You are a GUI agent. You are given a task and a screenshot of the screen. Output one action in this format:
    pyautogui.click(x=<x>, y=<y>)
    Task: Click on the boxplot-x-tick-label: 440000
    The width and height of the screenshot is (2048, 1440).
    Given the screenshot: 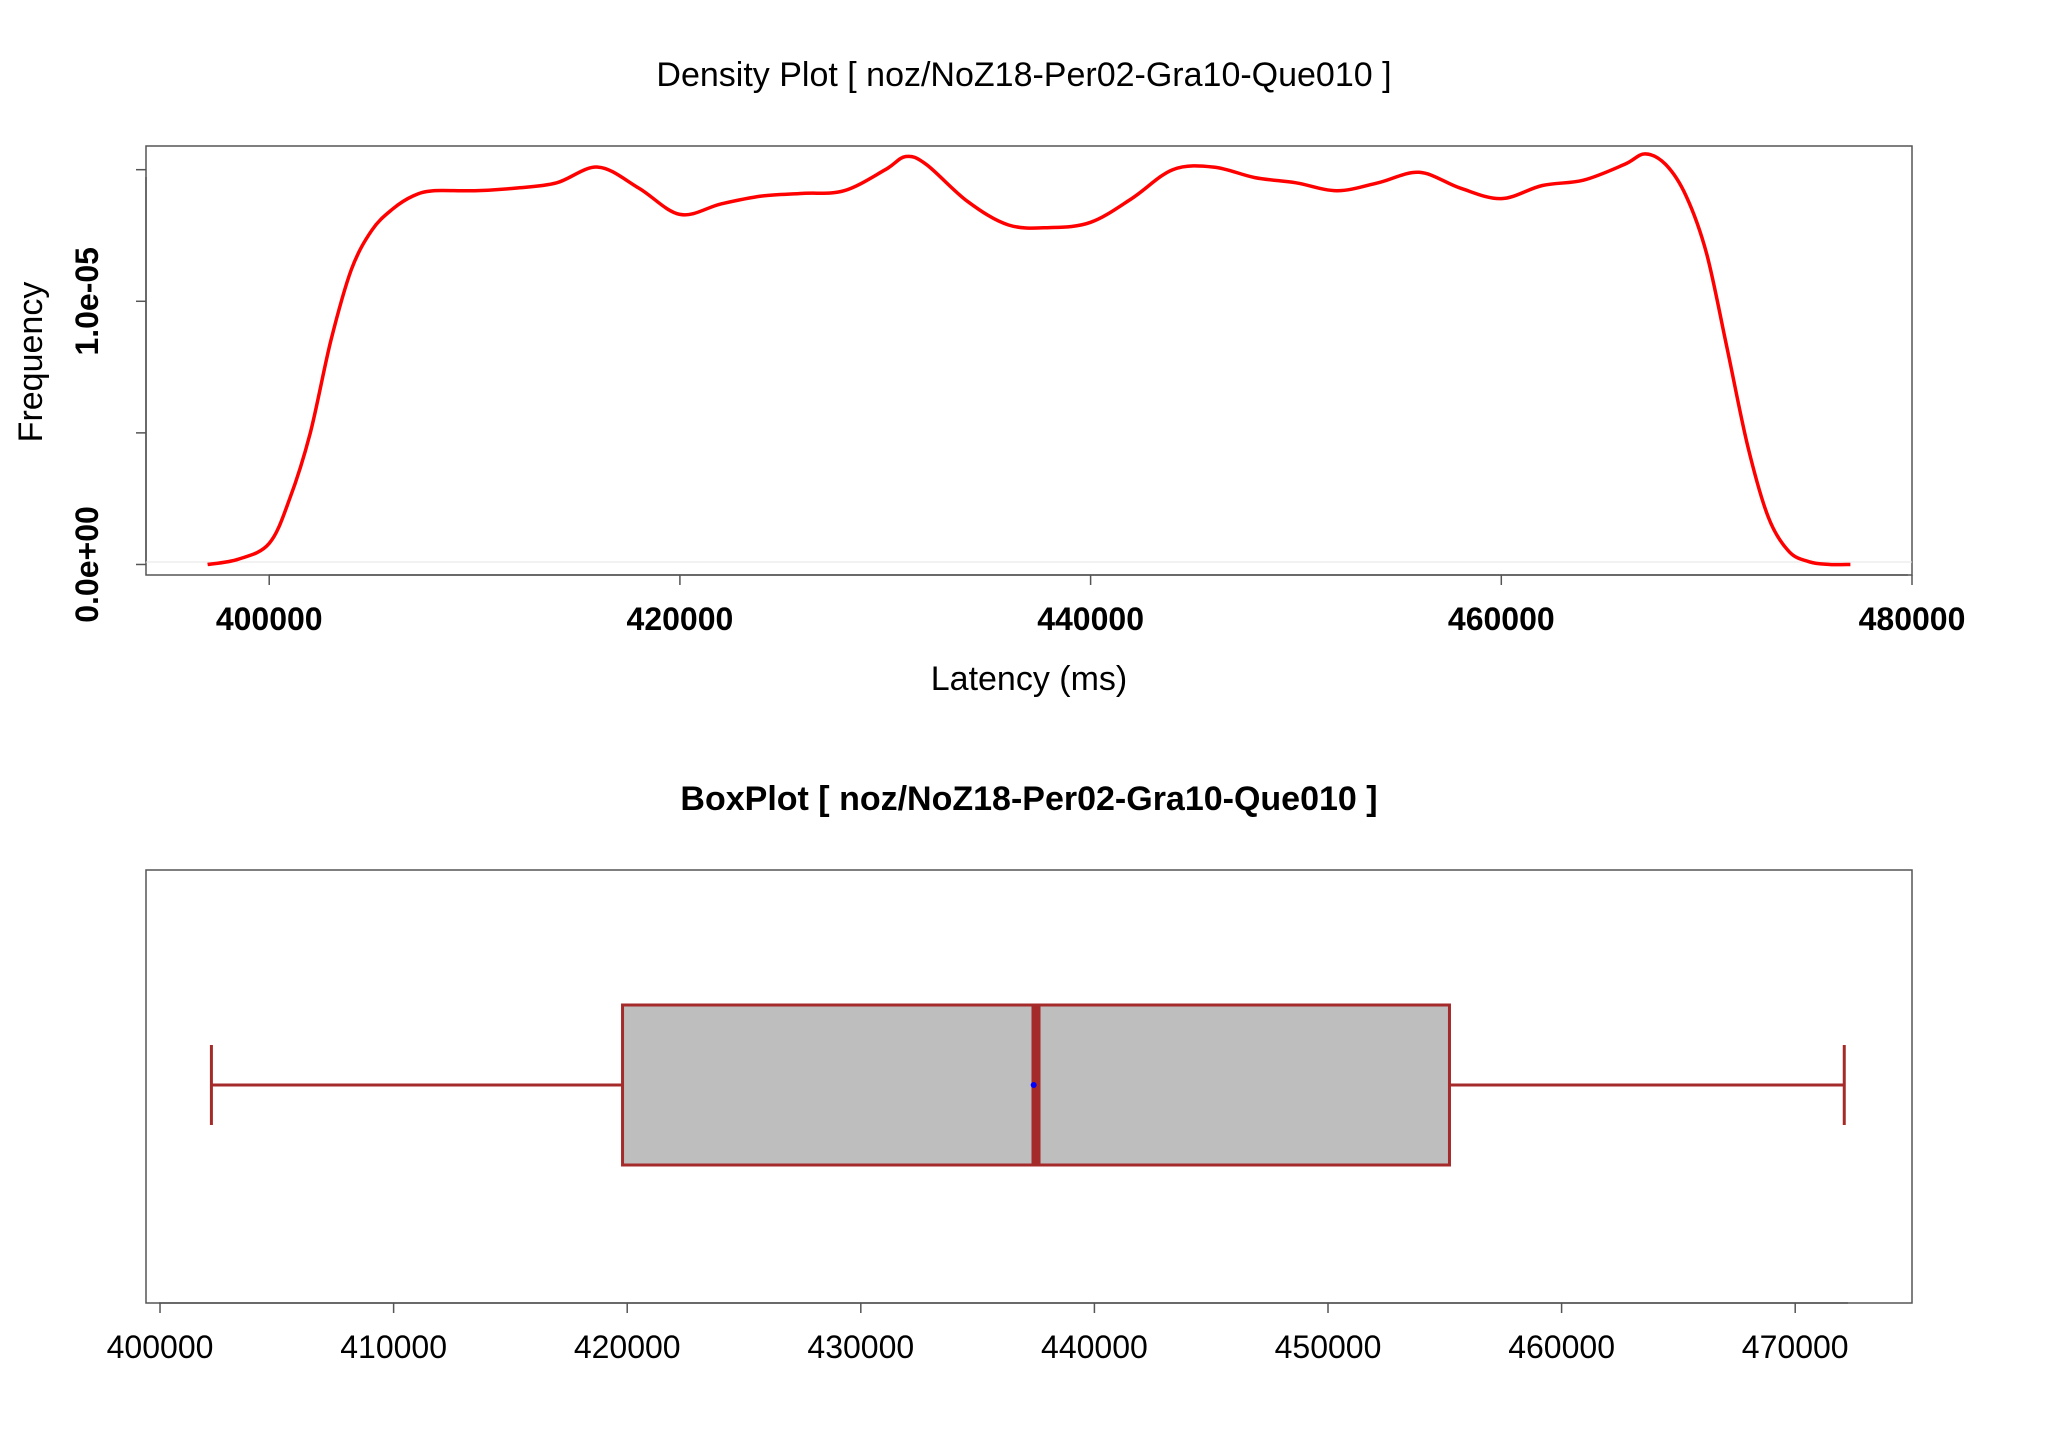 What is the action you would take?
    pyautogui.click(x=1094, y=1347)
    